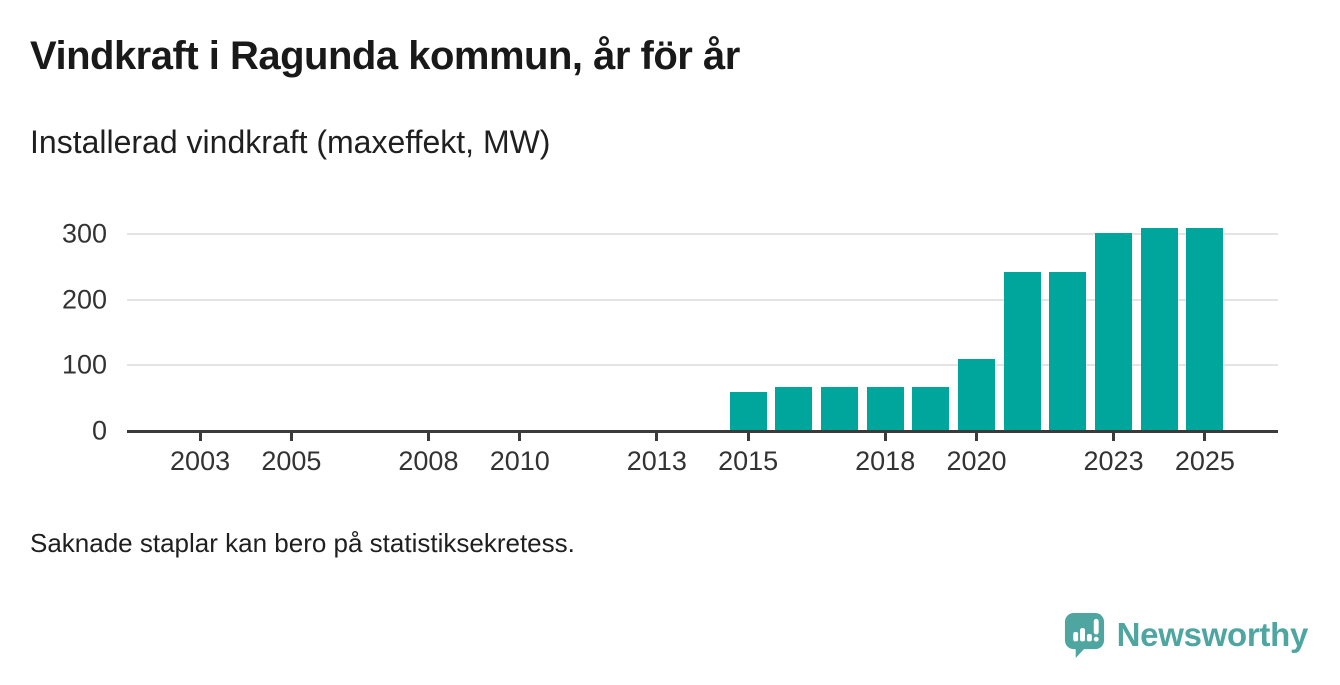  Describe the element at coordinates (702, 431) in the screenshot. I see `x-axis-line` at that location.